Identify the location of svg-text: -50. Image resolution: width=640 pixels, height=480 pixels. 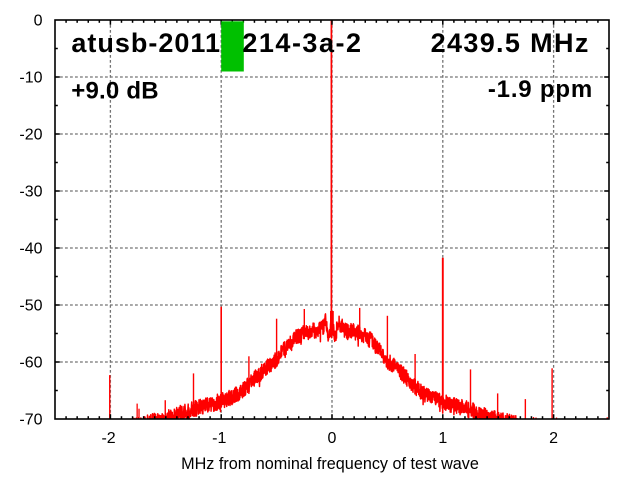
(30, 306).